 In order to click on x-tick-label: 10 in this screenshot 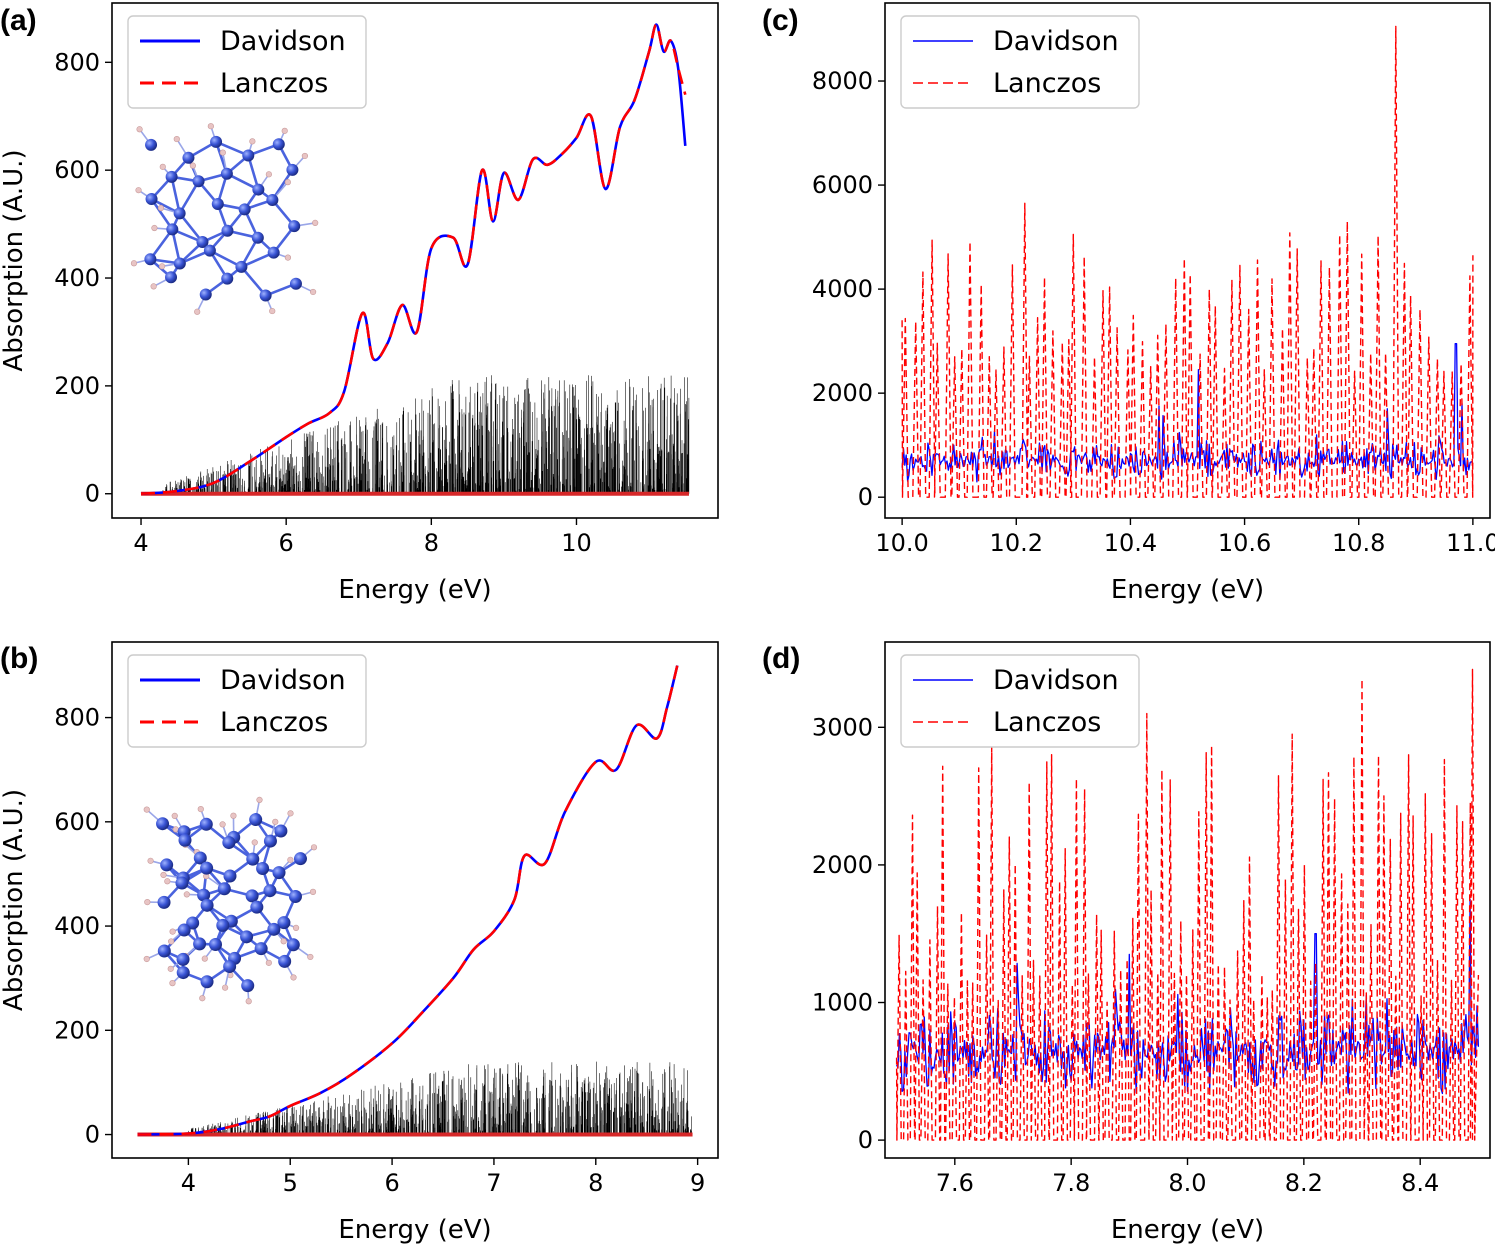, I will do `click(576, 543)`.